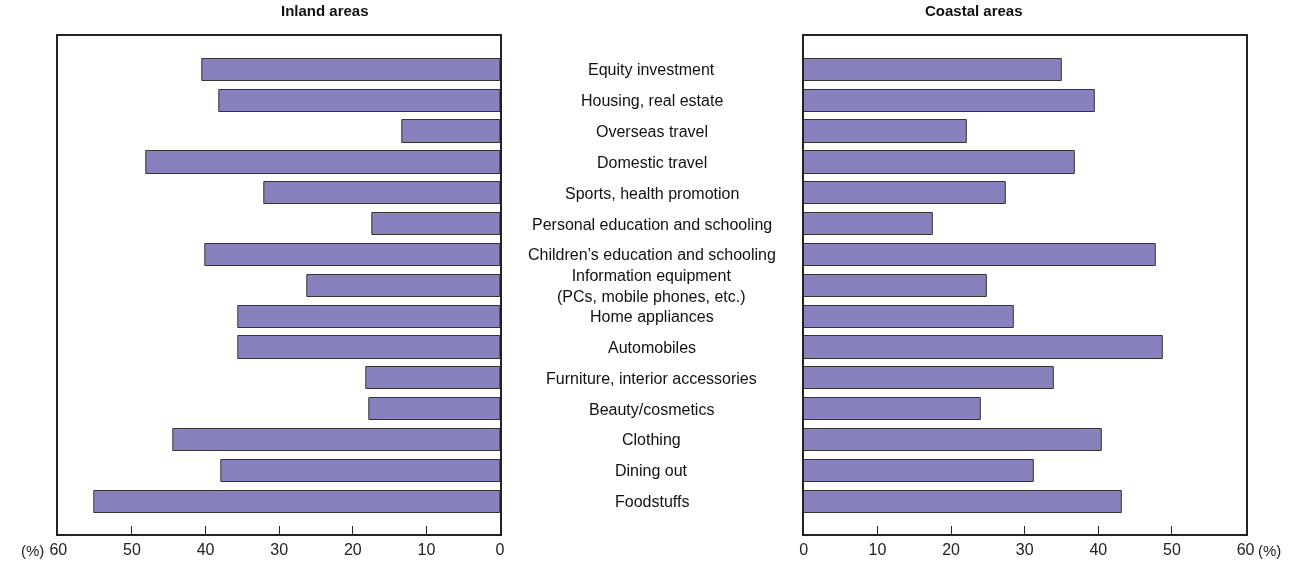 This screenshot has width=1295, height=566. What do you see at coordinates (652, 254) in the screenshot?
I see `y-tick-label: Children’s education and schooling` at bounding box center [652, 254].